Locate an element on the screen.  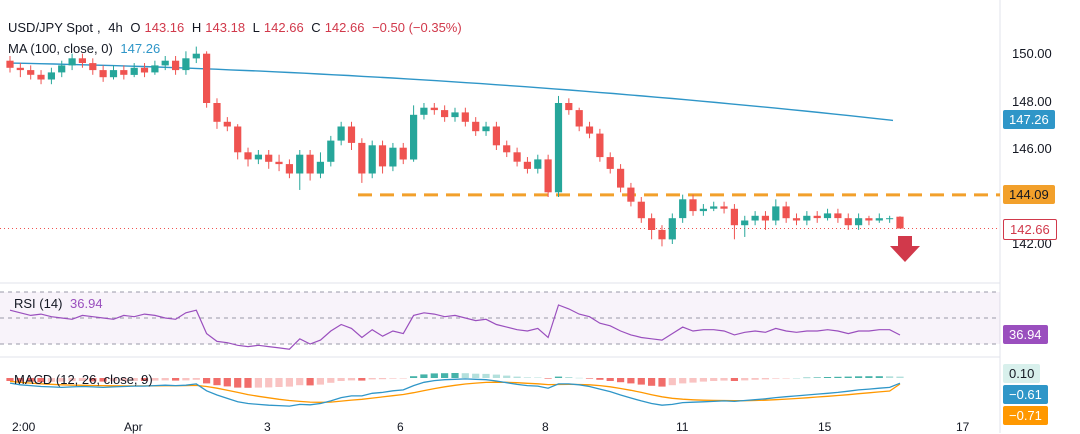
macd-label: MACD (12, 26, close, 9) is located at coordinates (83, 379).